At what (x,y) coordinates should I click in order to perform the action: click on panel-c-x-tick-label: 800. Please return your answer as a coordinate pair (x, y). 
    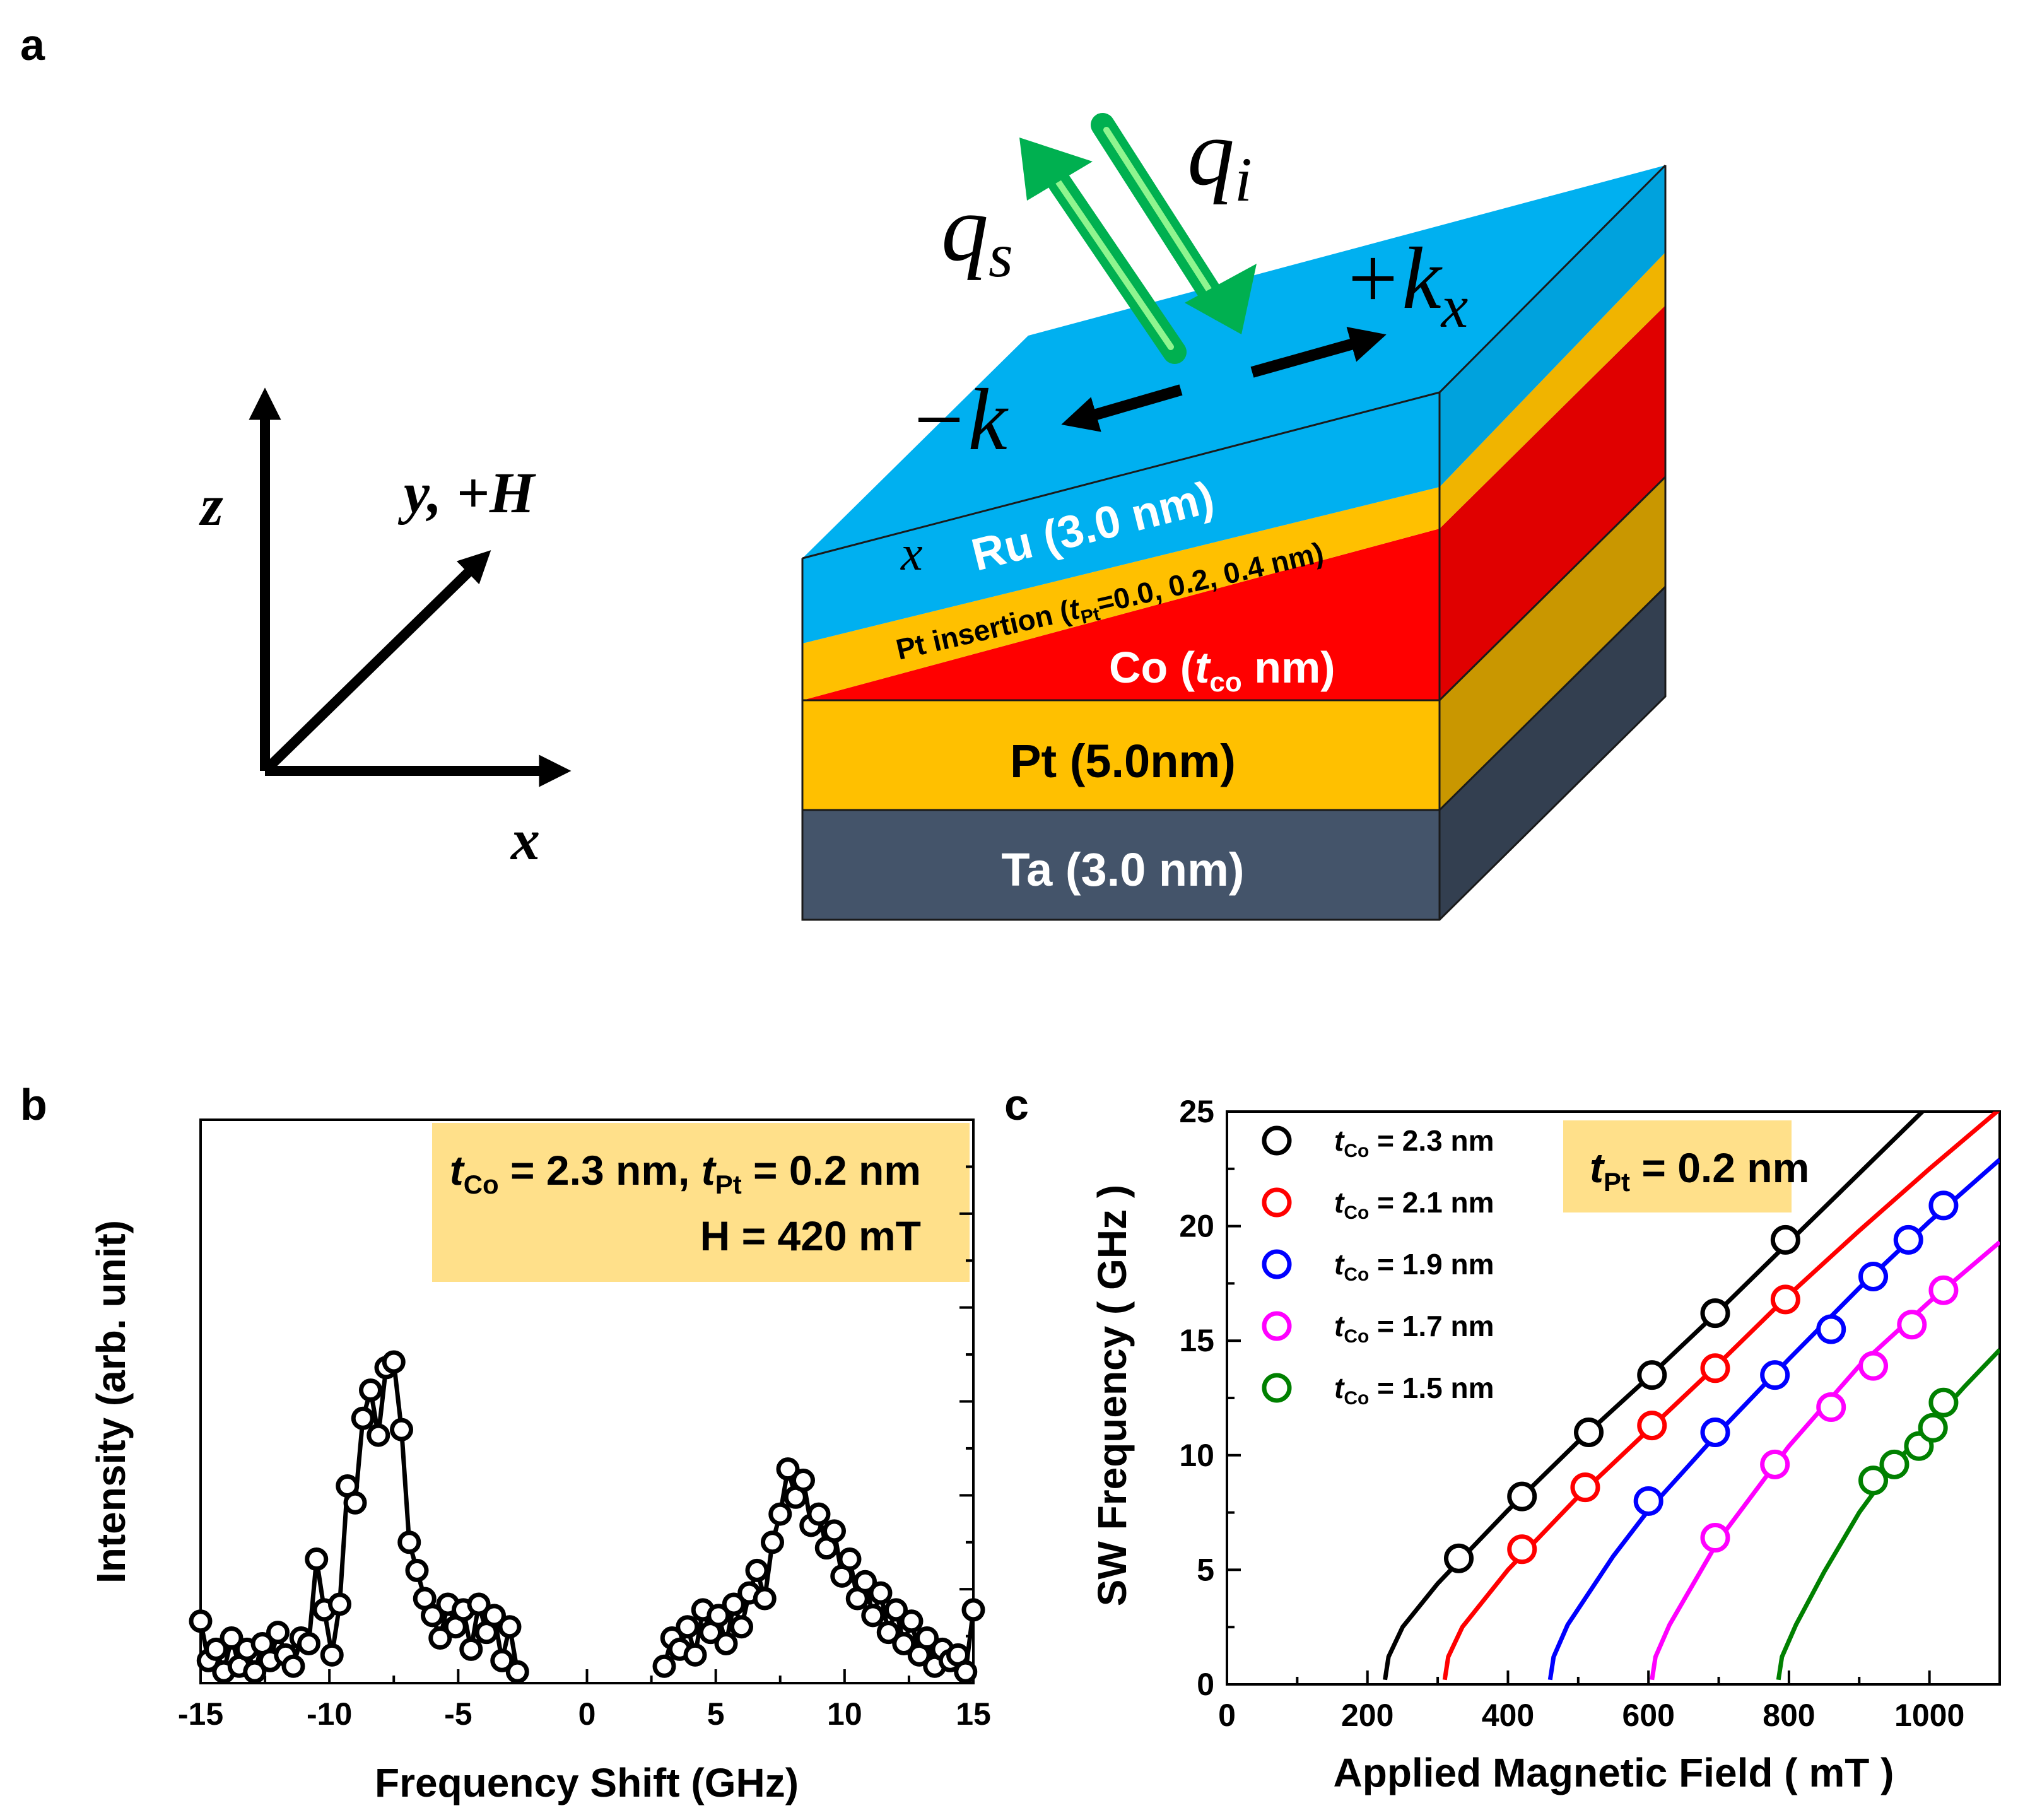
    Looking at the image, I should click on (1789, 1715).